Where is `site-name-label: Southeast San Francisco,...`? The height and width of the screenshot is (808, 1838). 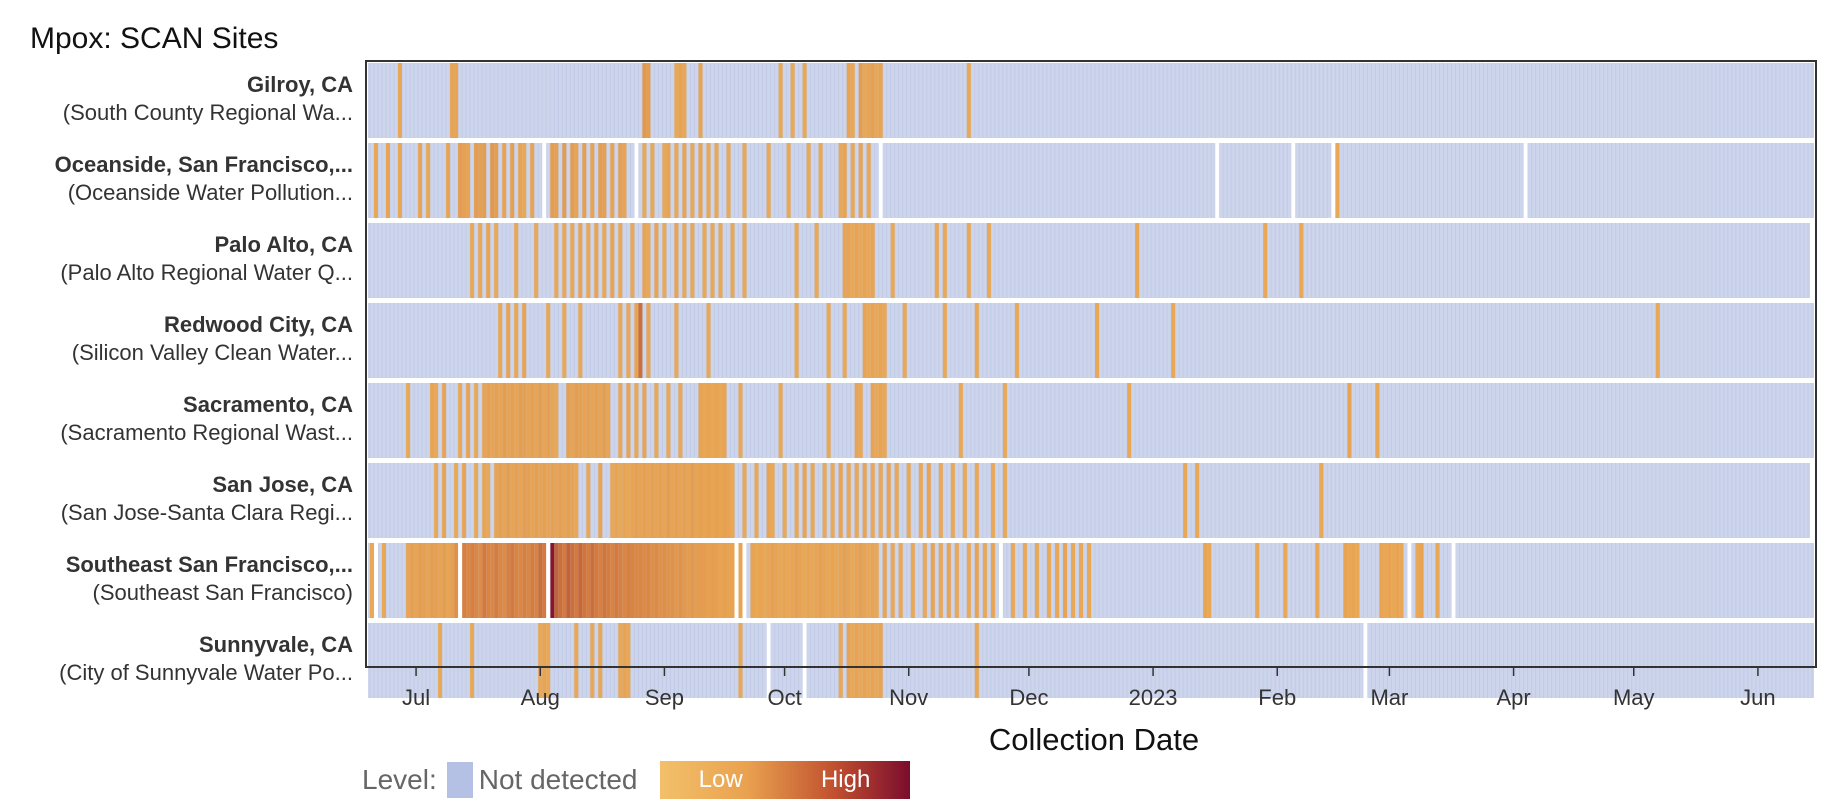 site-name-label: Southeast San Francisco,... is located at coordinates (209, 564).